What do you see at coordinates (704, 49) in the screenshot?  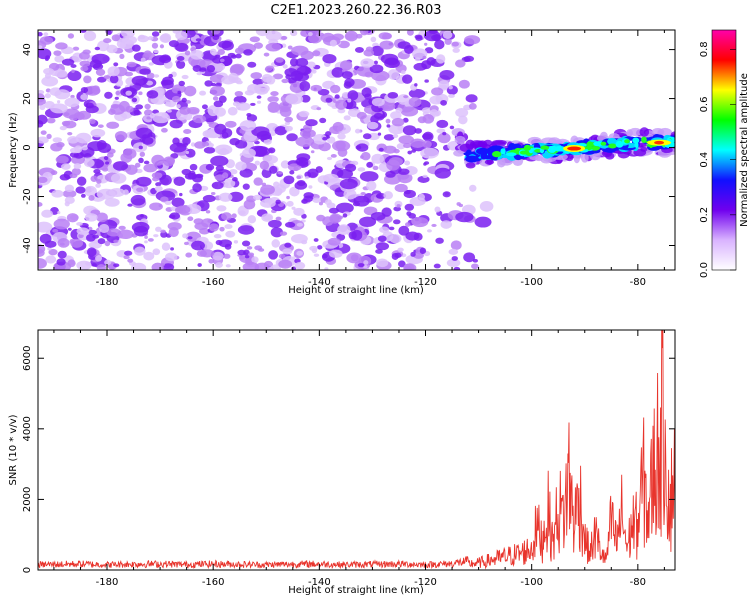 I see `colorbar-tick-label: 0.8` at bounding box center [704, 49].